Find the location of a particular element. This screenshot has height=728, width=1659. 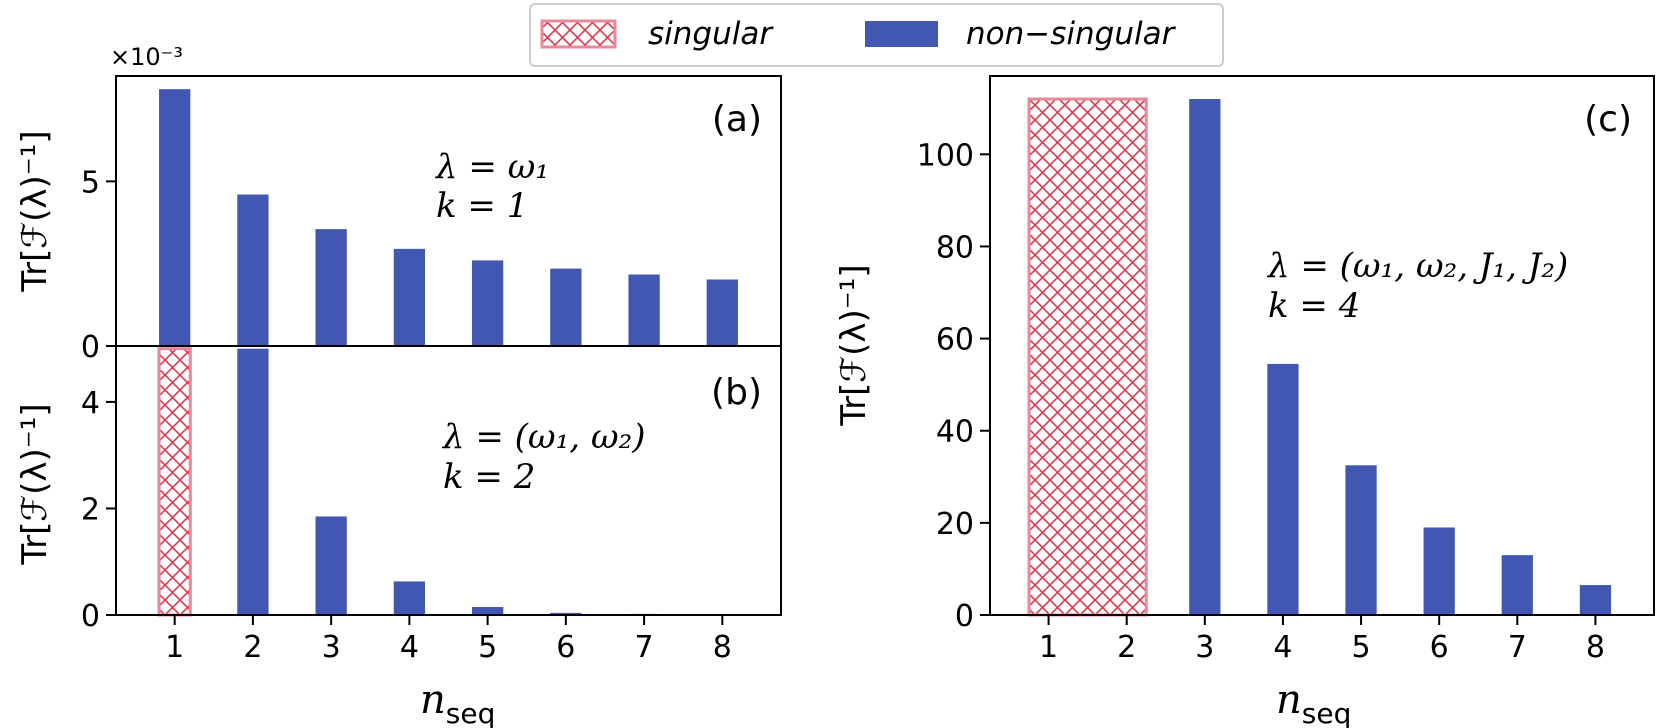

panel-a-yticks: 05 is located at coordinates (98, 265).